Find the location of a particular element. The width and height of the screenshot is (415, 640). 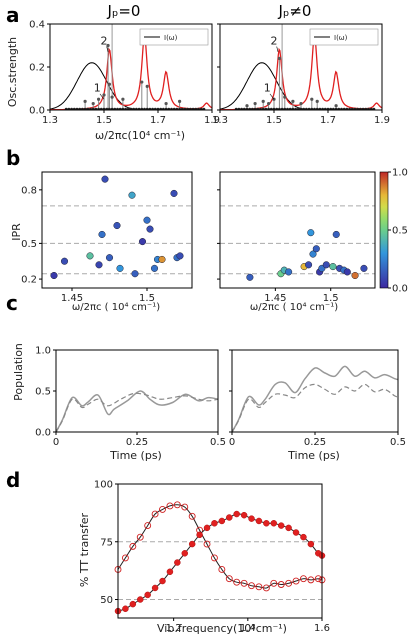

panel-a-left-gaussian-curve is located at coordinates (130, 86).